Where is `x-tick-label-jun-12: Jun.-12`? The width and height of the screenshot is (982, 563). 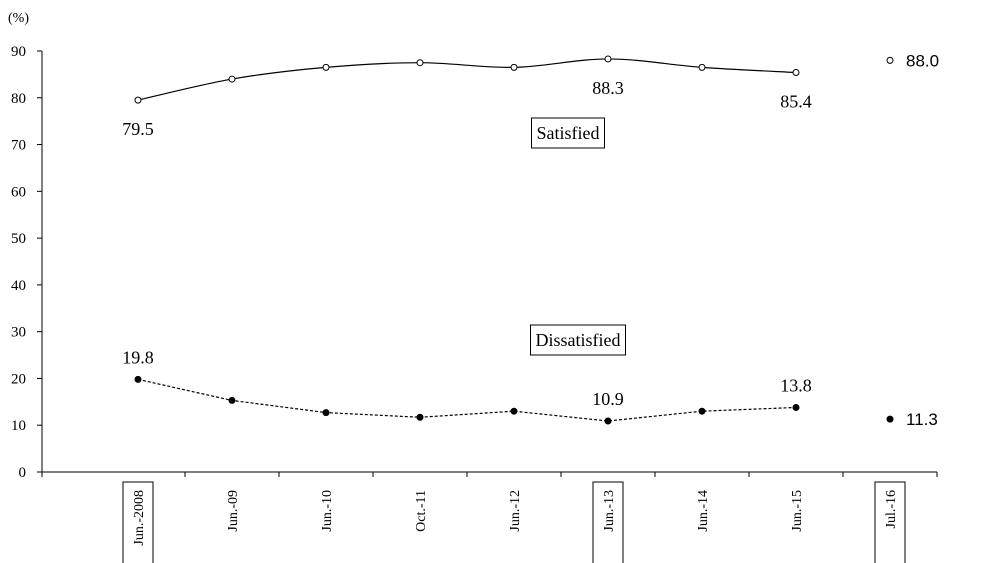
x-tick-label-jun-12: Jun.-12 is located at coordinates (515, 511).